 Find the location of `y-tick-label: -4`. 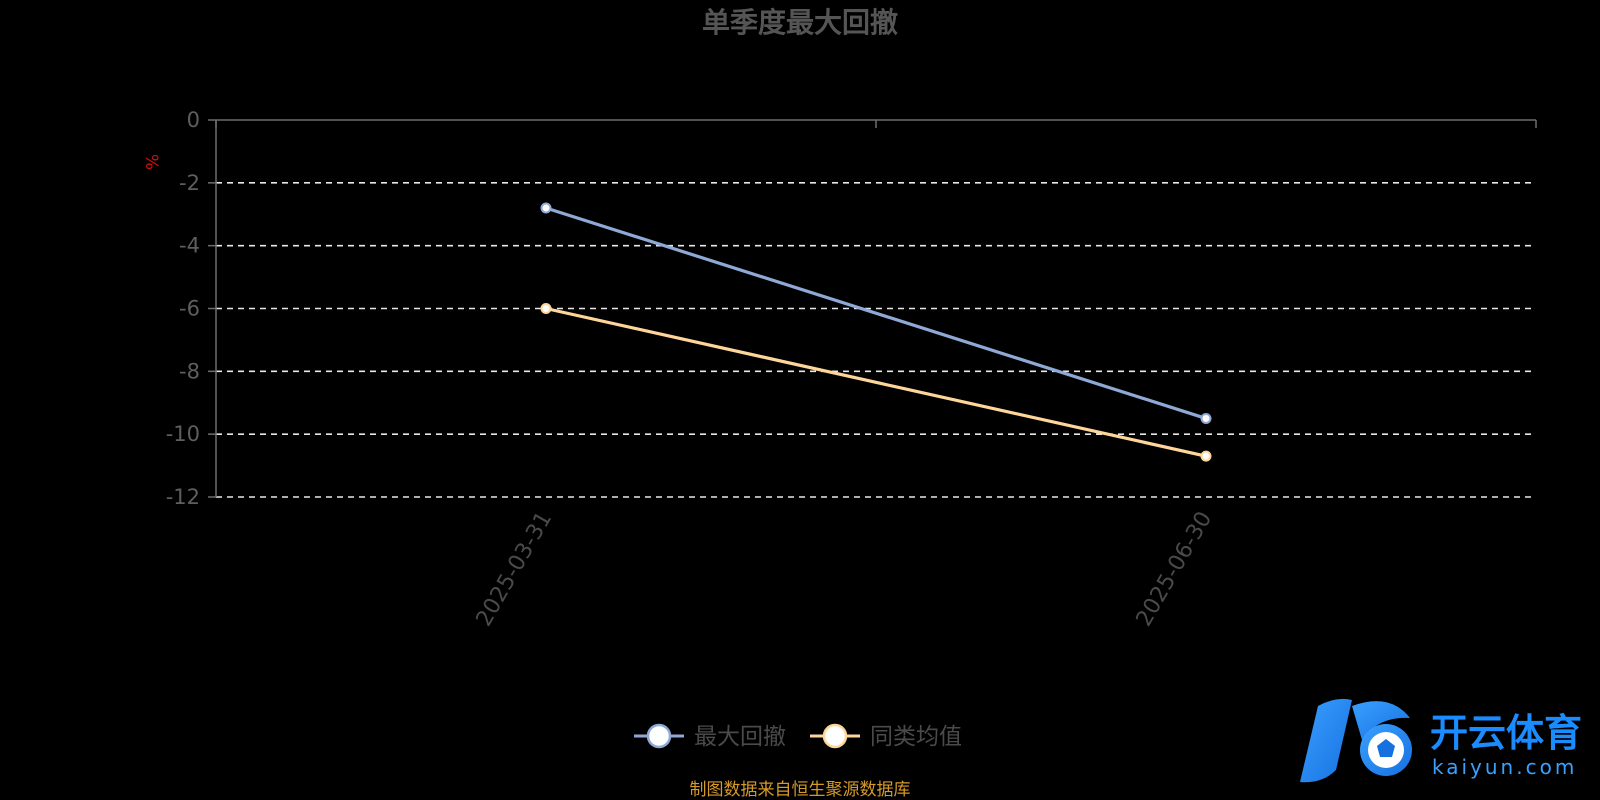

y-tick-label: -4 is located at coordinates (189, 246).